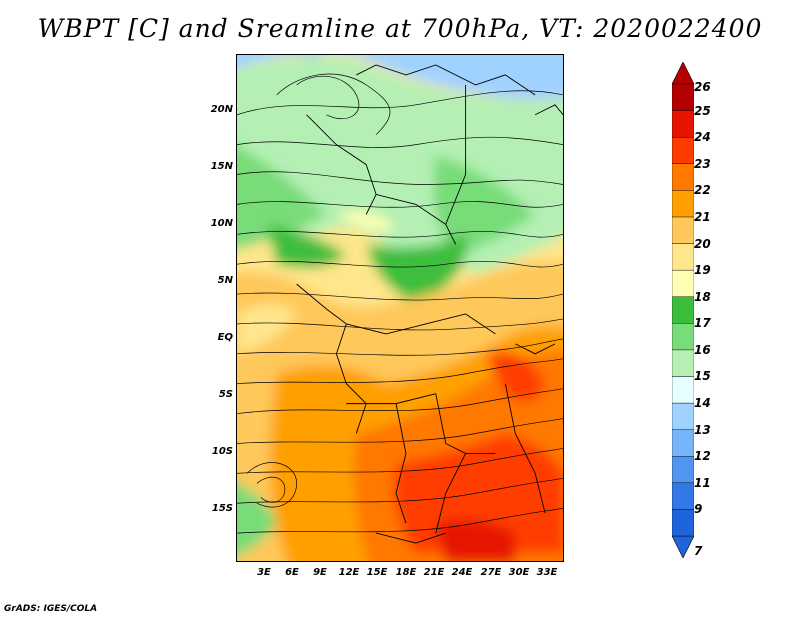 This screenshot has width=800, height=618. I want to click on lat-label-5n: 5N, so click(225, 280).